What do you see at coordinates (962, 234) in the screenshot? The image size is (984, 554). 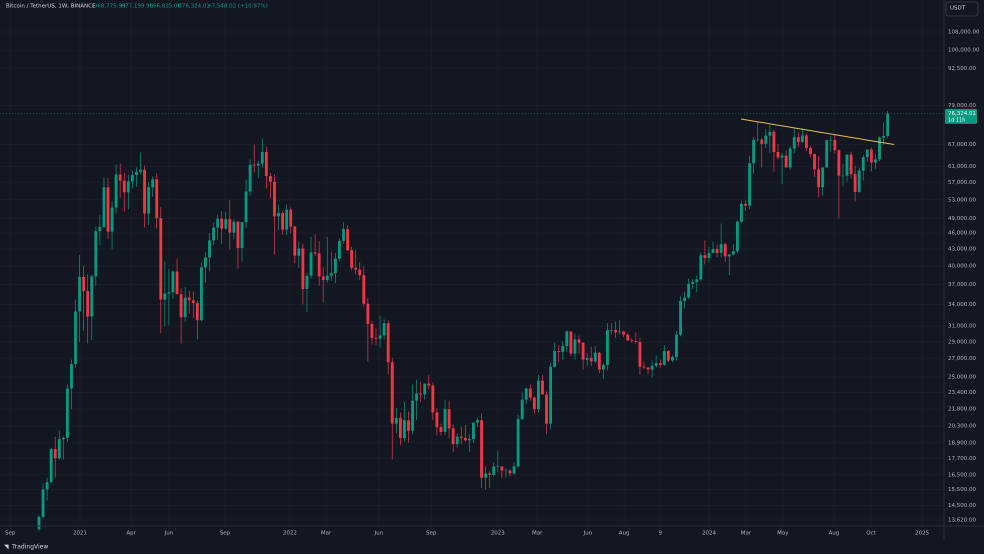 I see `y-tick-label: 46,000.00` at bounding box center [962, 234].